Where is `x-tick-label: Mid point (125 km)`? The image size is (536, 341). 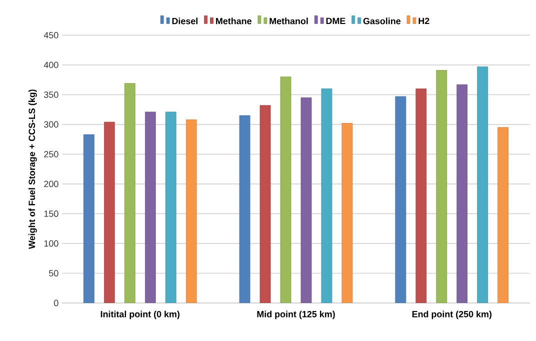
x-tick-label: Mid point (125 km) is located at coordinates (296, 315).